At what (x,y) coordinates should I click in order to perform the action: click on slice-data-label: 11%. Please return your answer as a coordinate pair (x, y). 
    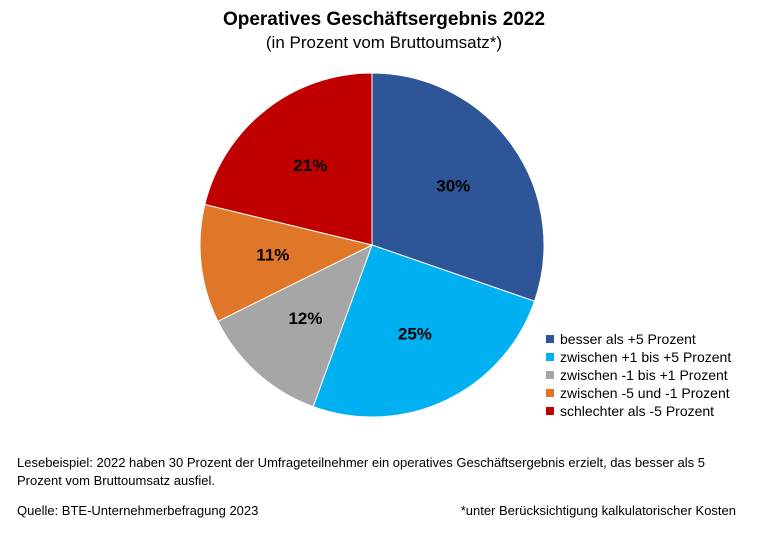
    Looking at the image, I should click on (272, 255).